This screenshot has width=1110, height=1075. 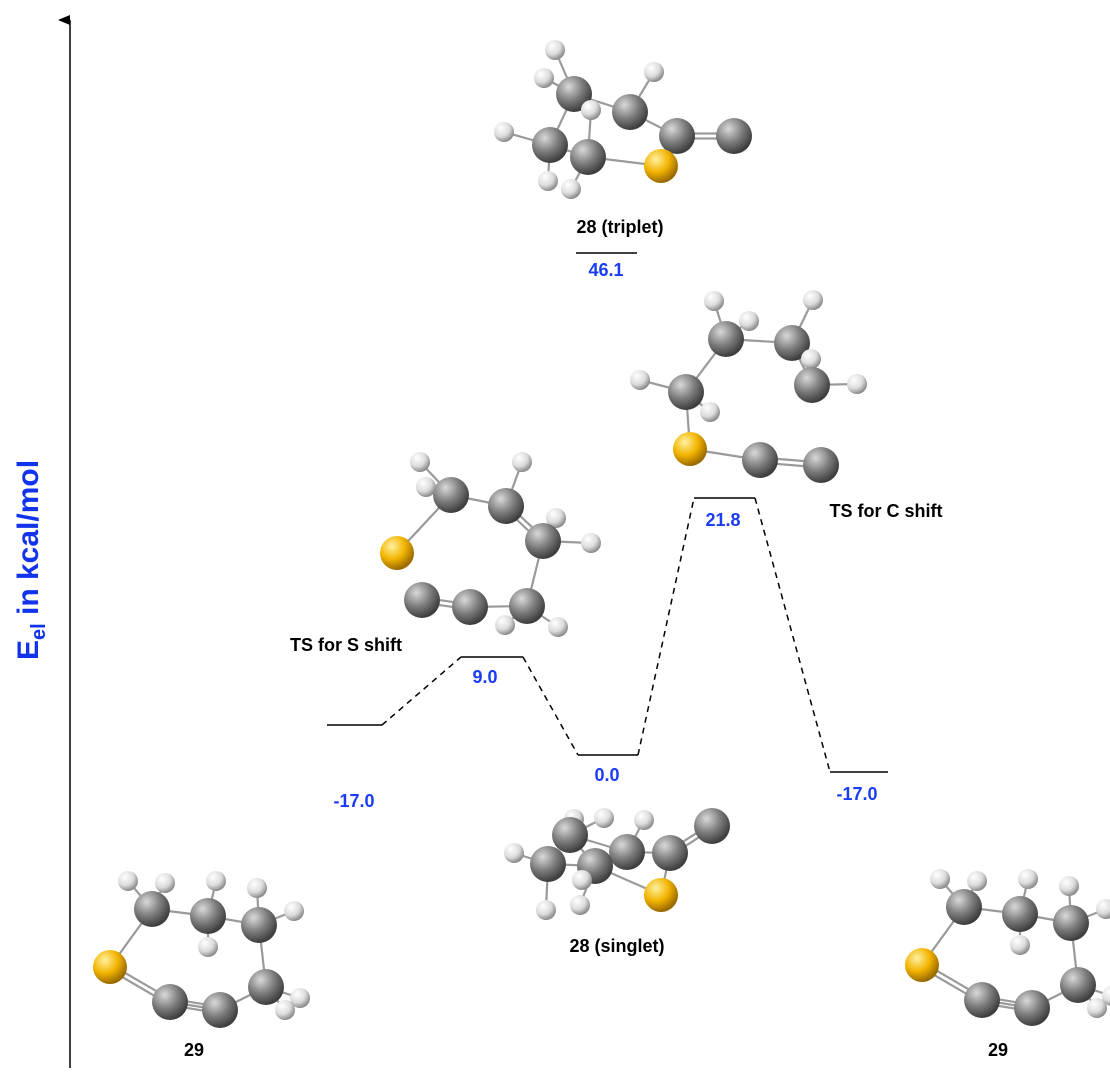 I want to click on molecule-29-left, so click(x=201, y=949).